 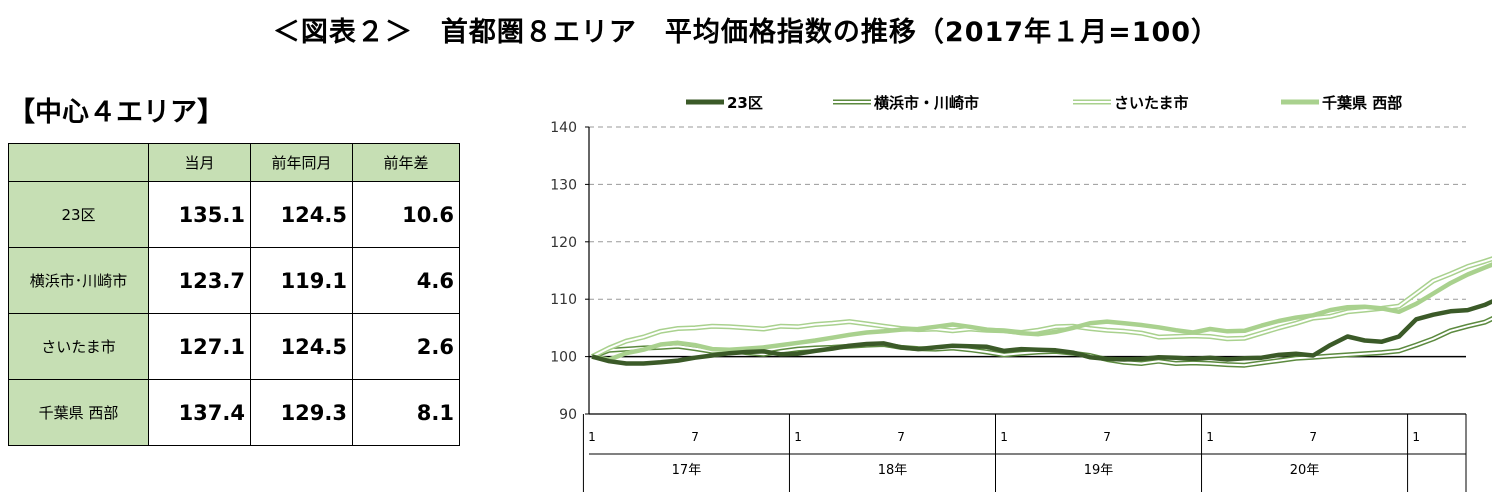 What do you see at coordinates (568, 415) in the screenshot?
I see `y-tick-label: 90` at bounding box center [568, 415].